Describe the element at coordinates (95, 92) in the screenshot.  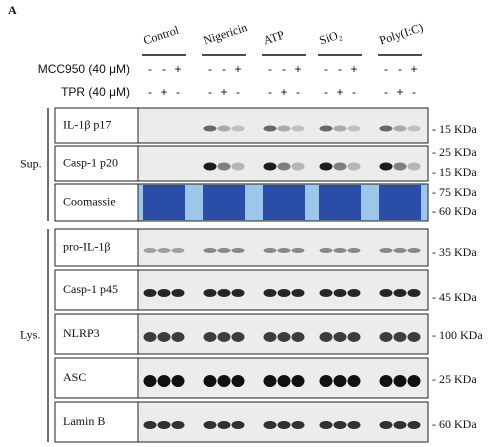
I see `treatment-label: TPR (40 μM)` at that location.